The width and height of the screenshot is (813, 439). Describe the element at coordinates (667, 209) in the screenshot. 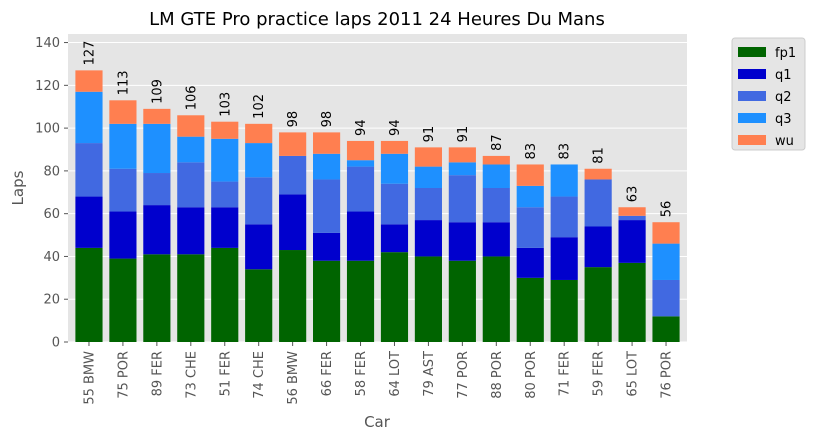

I see `total-label: 56` at that location.